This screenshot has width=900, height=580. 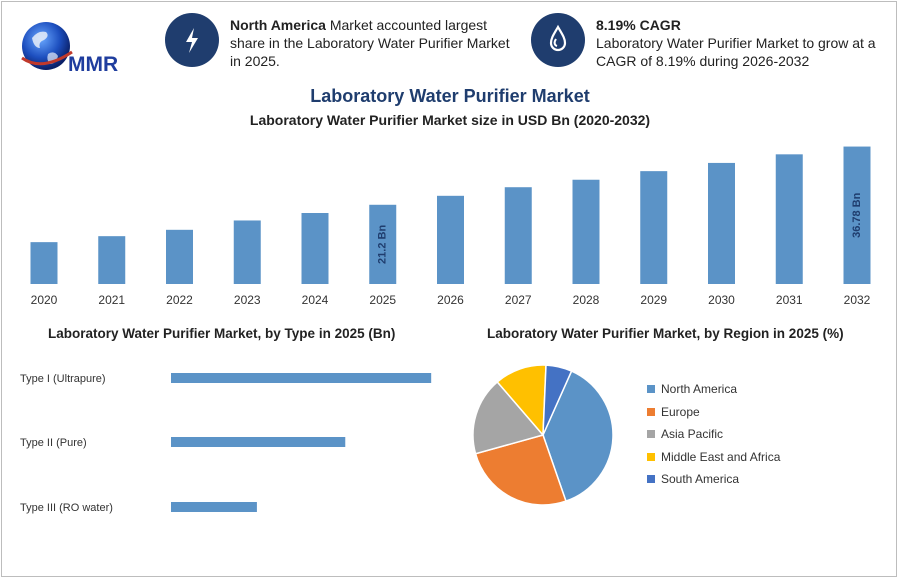 I want to click on x-tick-label: 2022, so click(x=179, y=300).